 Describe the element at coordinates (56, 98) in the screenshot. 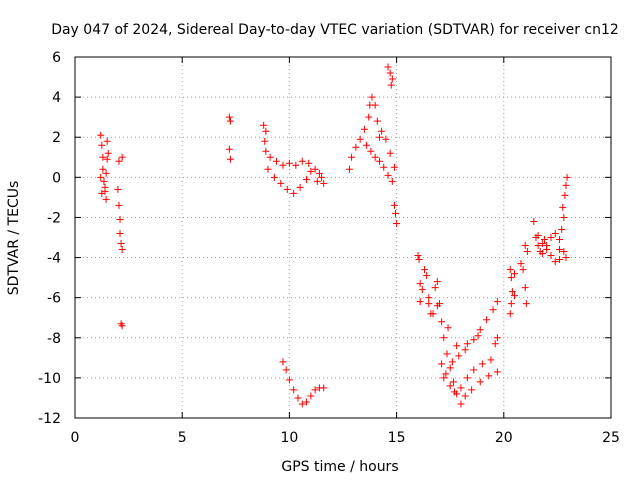

I see `y-tick-label: 4` at that location.